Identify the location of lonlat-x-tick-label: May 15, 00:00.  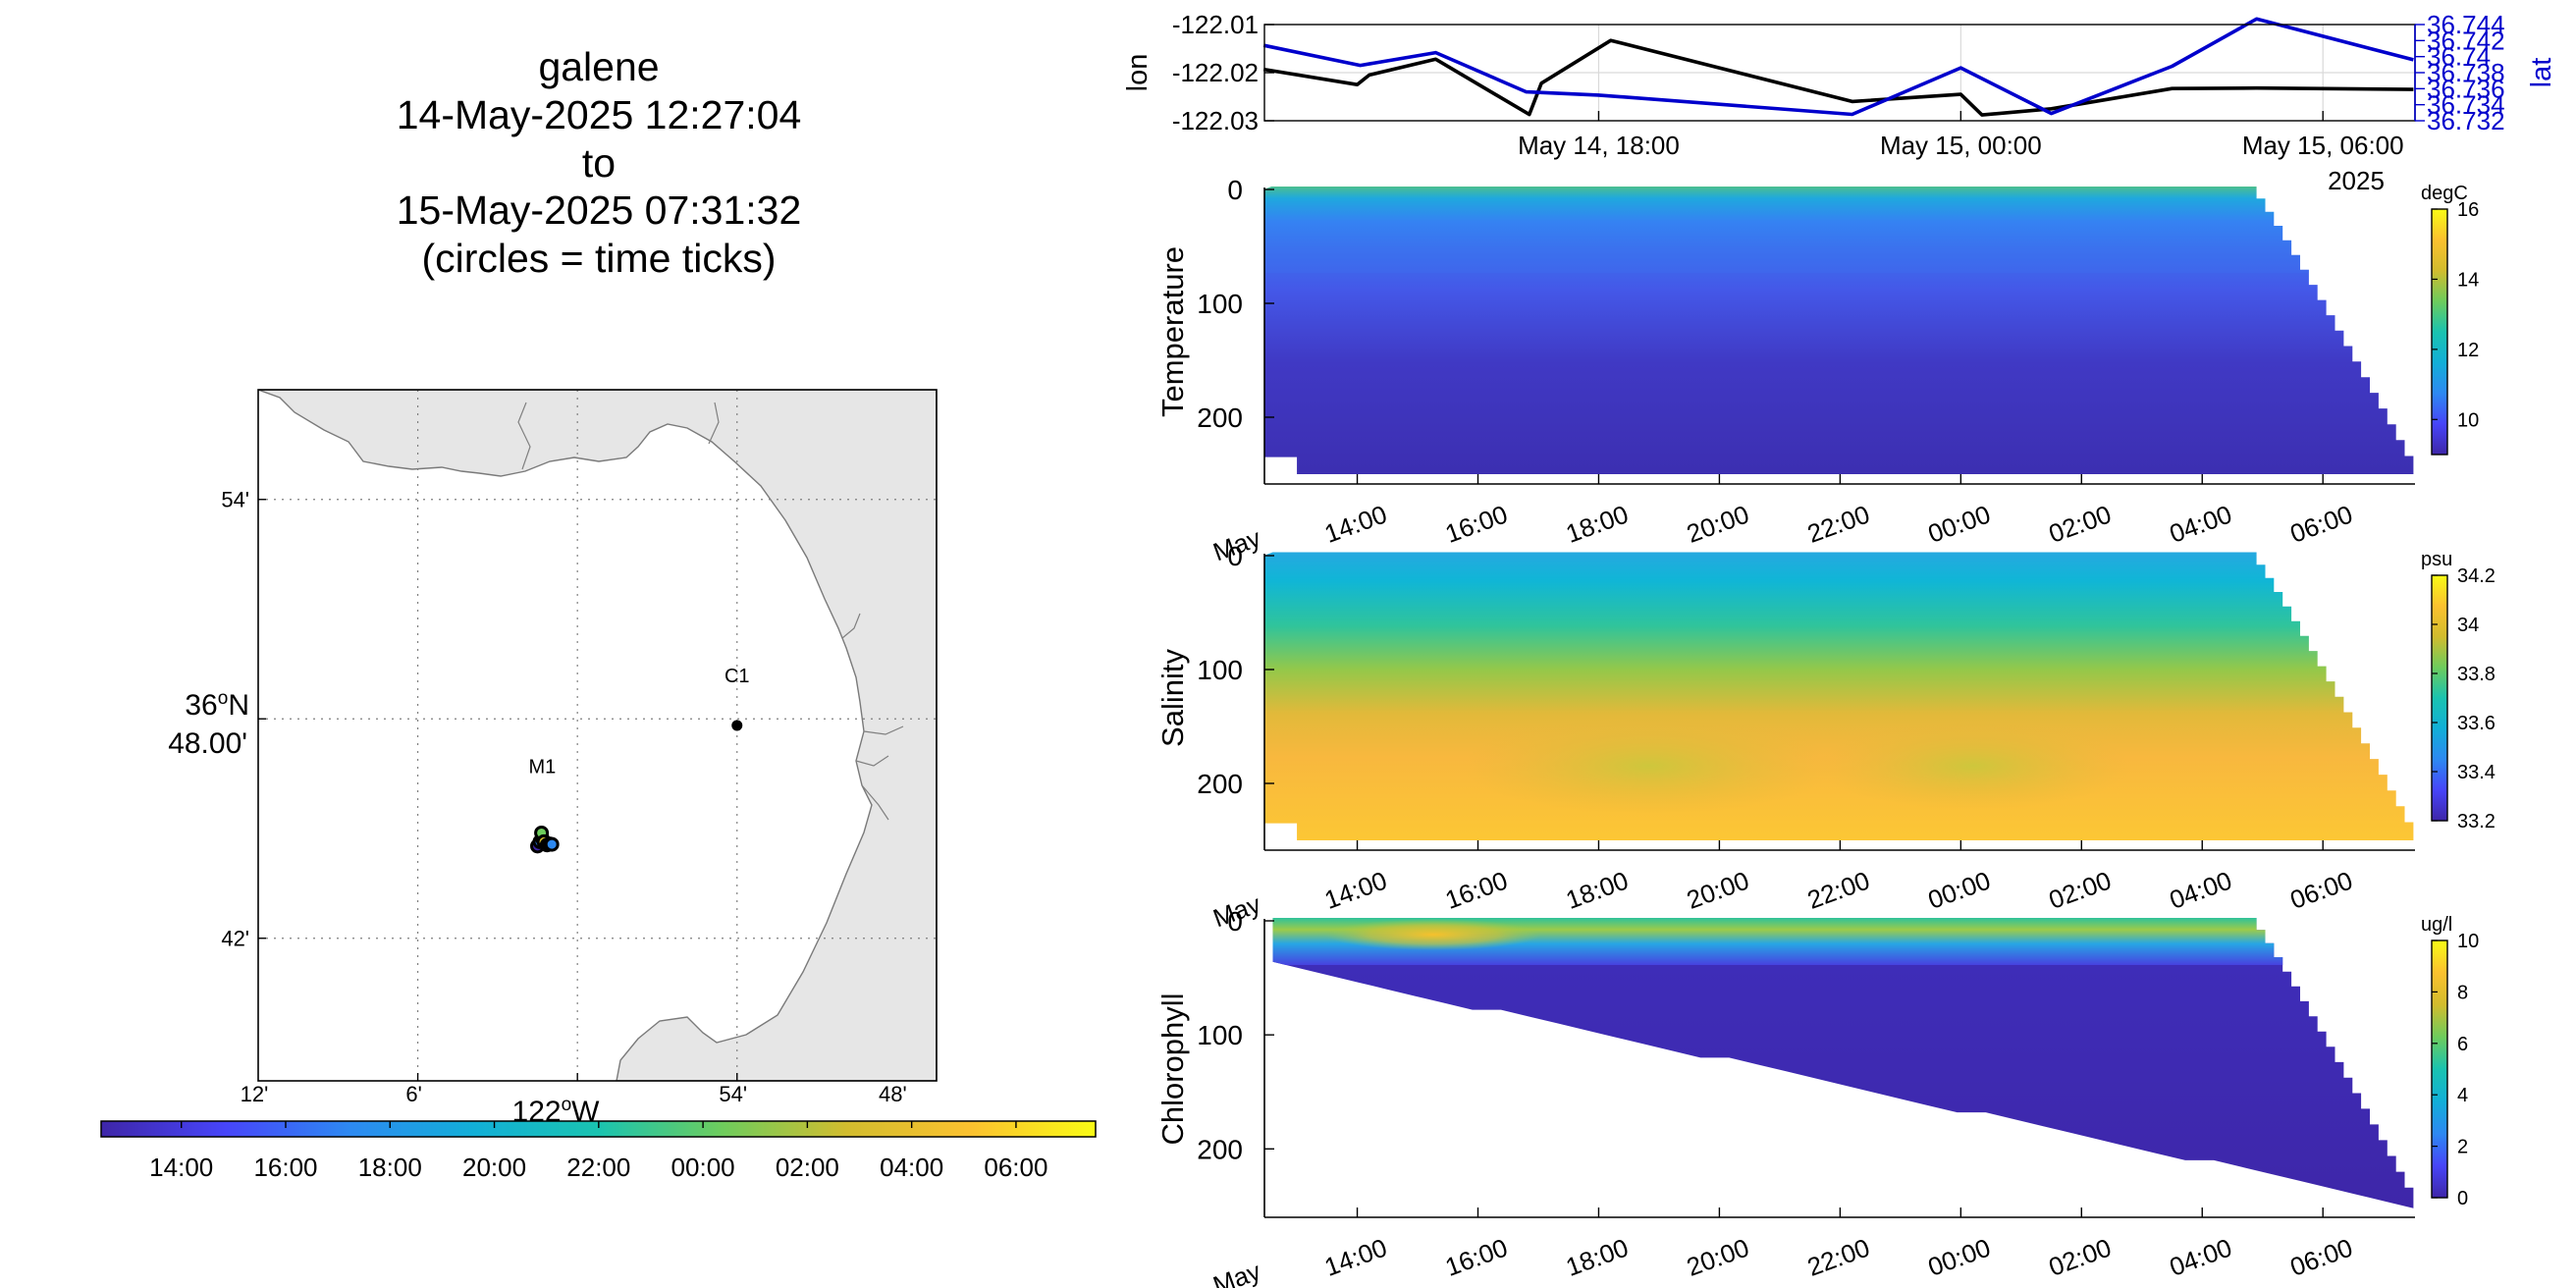
(1961, 145).